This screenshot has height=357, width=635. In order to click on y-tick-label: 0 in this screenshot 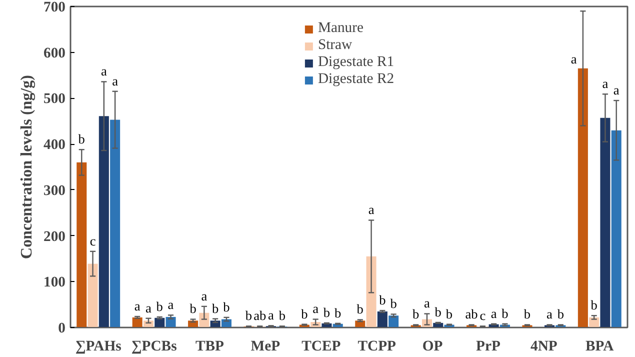, I will do `click(62, 328)`.